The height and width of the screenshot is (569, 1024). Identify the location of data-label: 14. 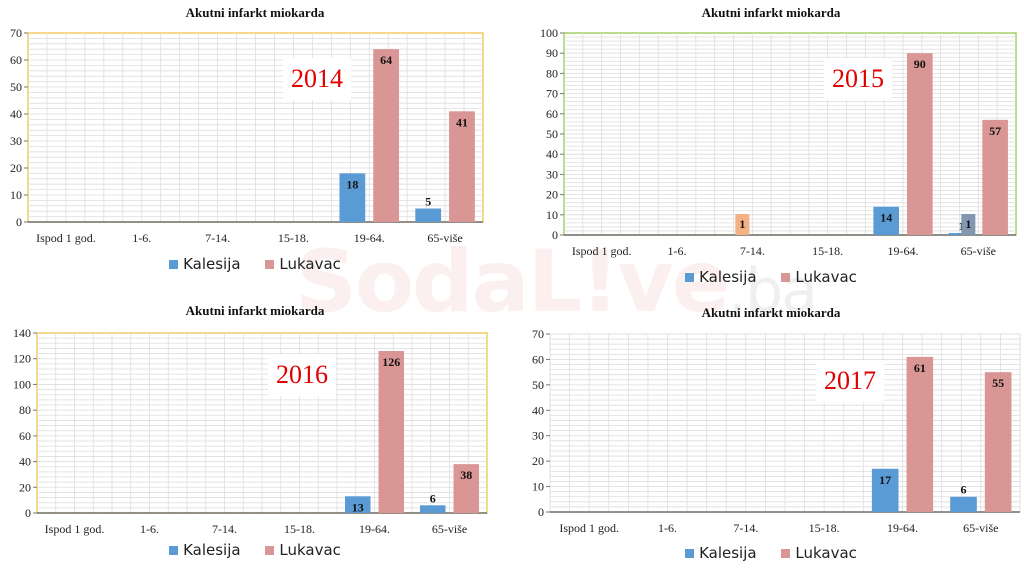
(886, 218).